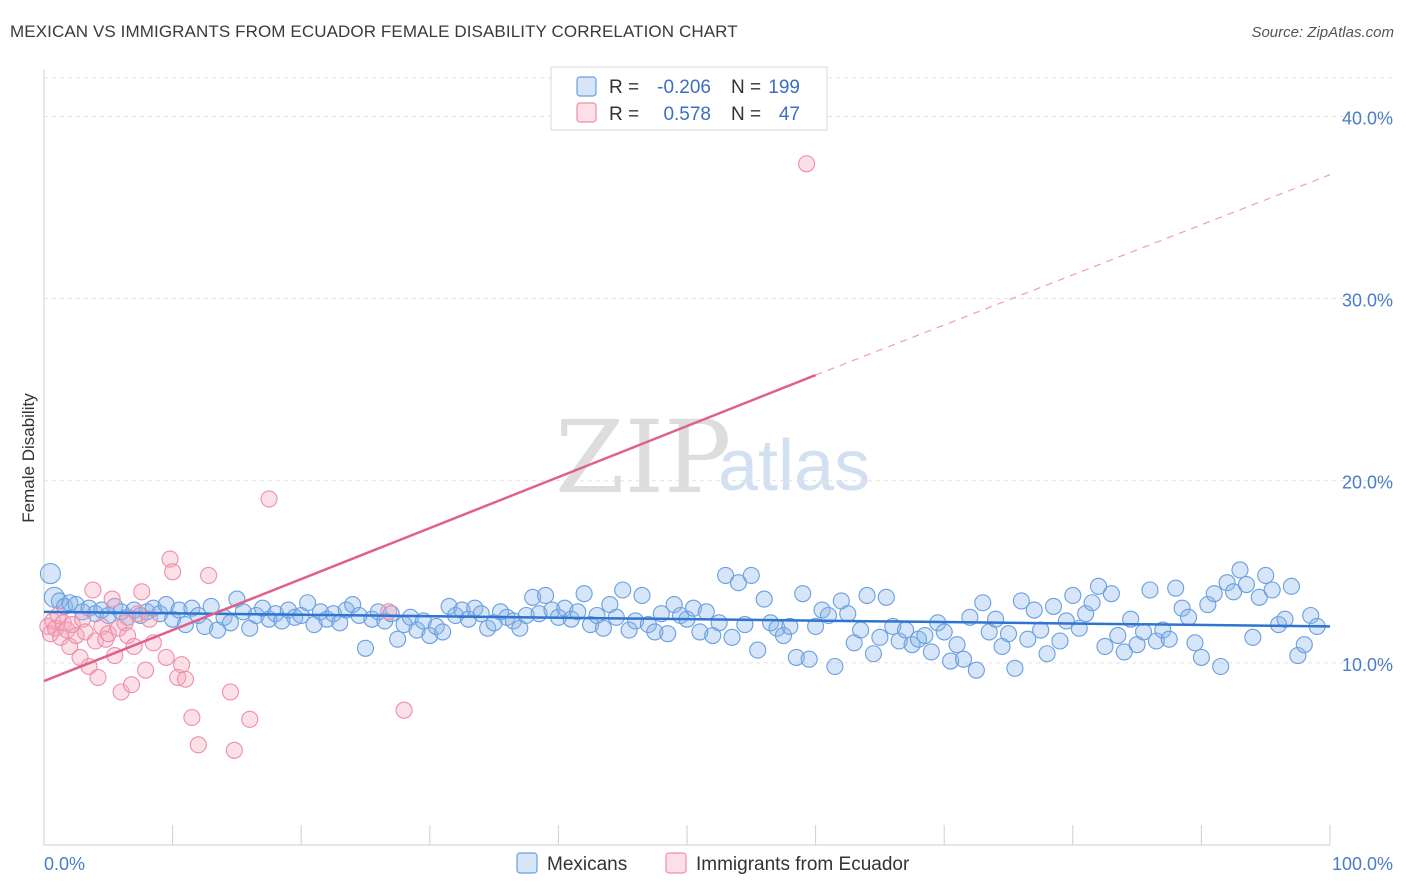 The width and height of the screenshot is (1406, 892). I want to click on bottom-legend-label-mexicans: Mexicans, so click(587, 864).